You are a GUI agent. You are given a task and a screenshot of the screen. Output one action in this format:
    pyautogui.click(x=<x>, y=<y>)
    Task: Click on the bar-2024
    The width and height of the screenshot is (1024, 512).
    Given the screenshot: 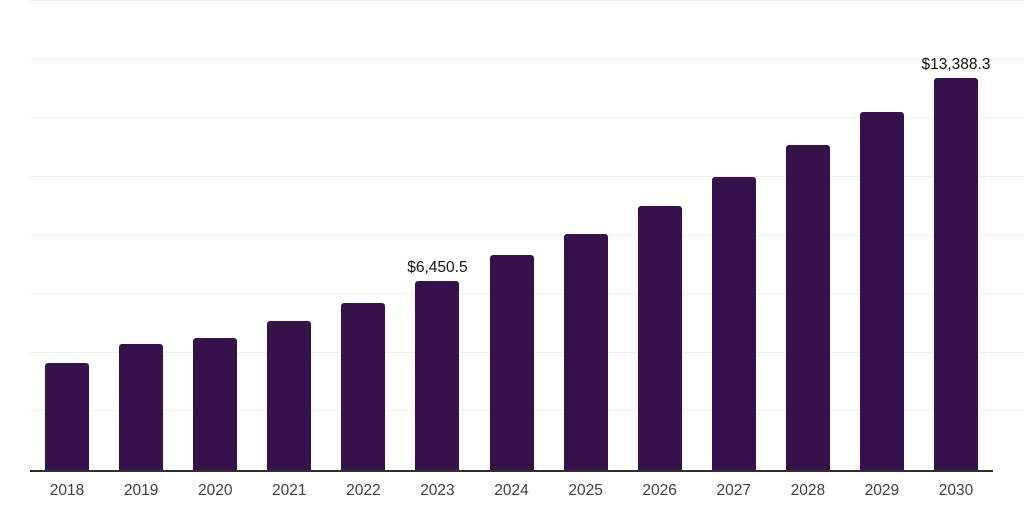 What is the action you would take?
    pyautogui.click(x=511, y=362)
    